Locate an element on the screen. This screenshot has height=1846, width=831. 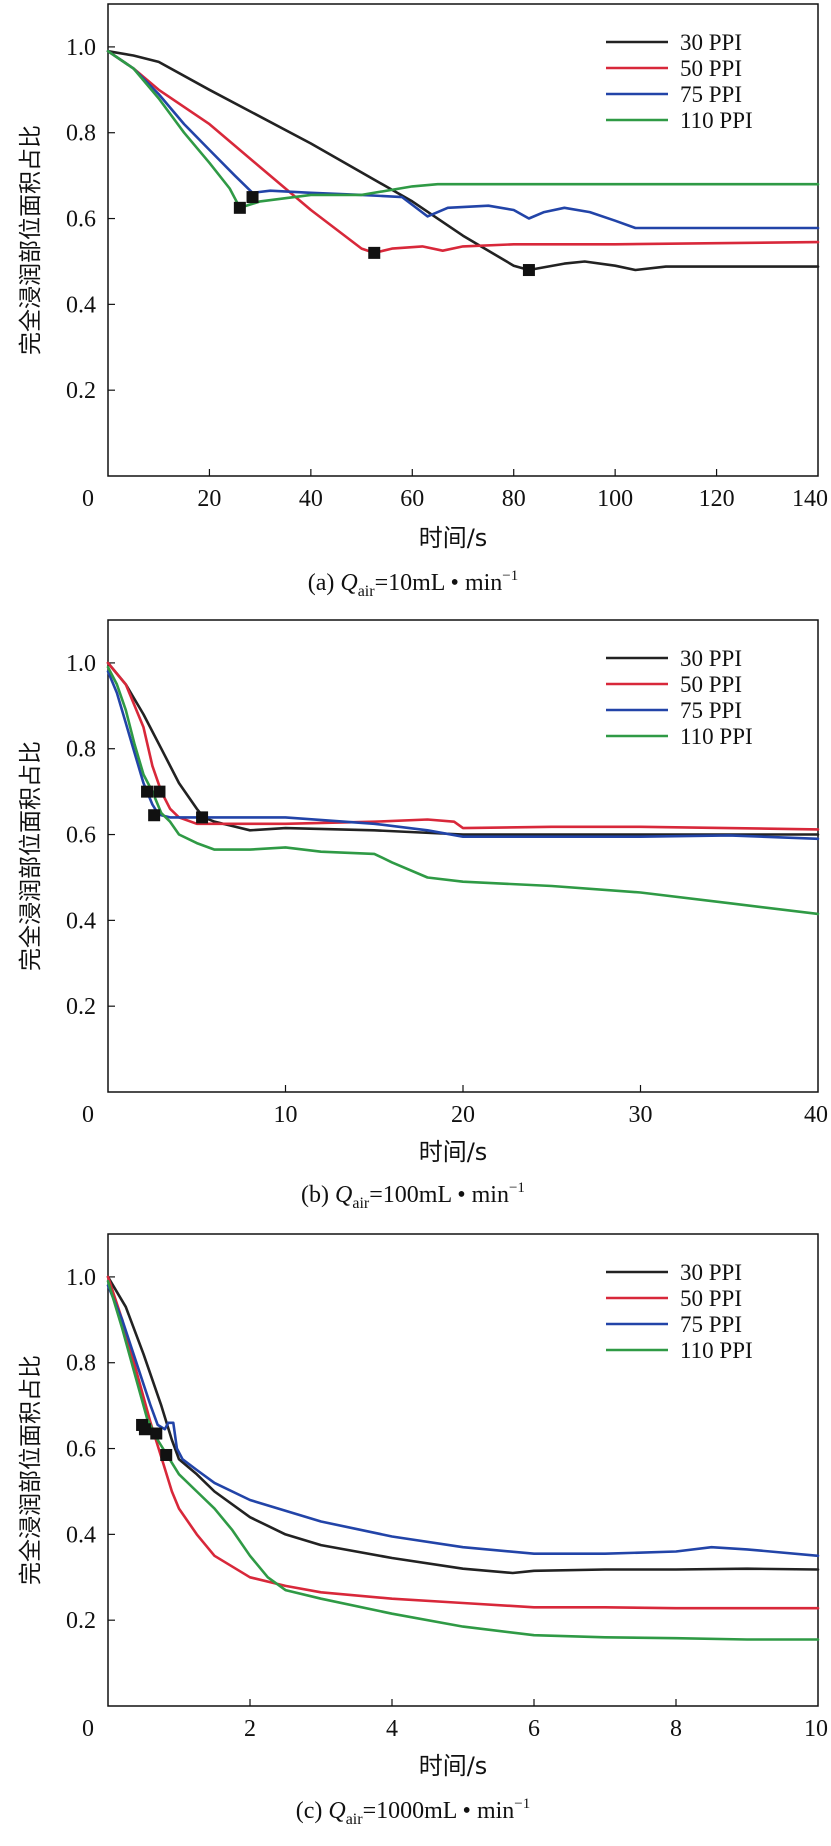
chart-caption: (a) Qair=10mL • min−1 is located at coordinates (413, 584).